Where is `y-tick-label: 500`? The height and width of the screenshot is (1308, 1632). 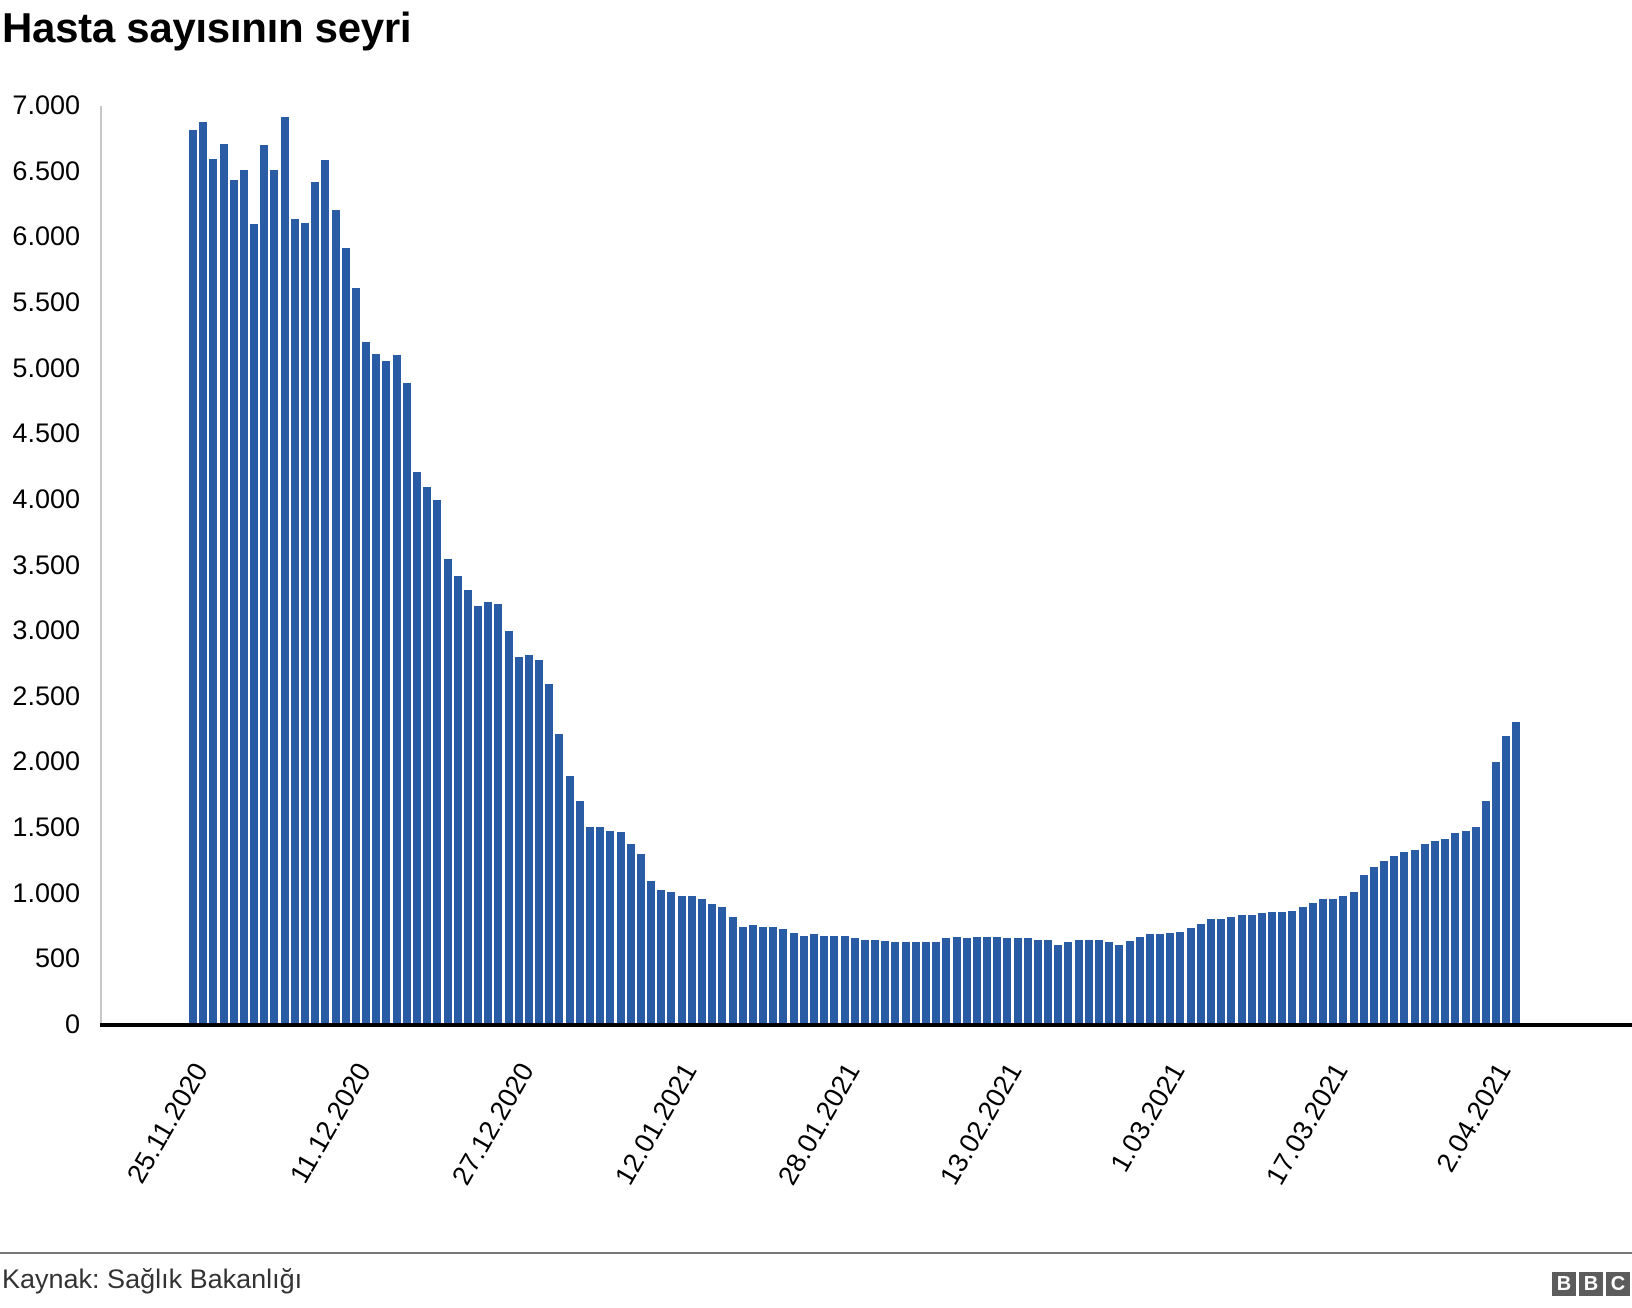 y-tick-label: 500 is located at coordinates (57, 958).